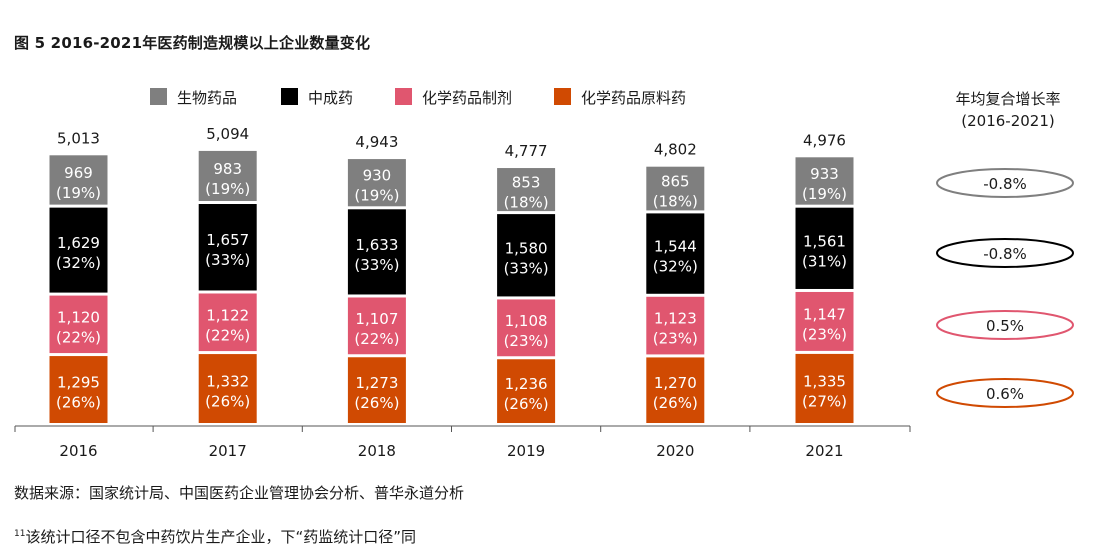 This screenshot has height=547, width=1099. I want to click on x-tick-label: 2016, so click(78, 451).